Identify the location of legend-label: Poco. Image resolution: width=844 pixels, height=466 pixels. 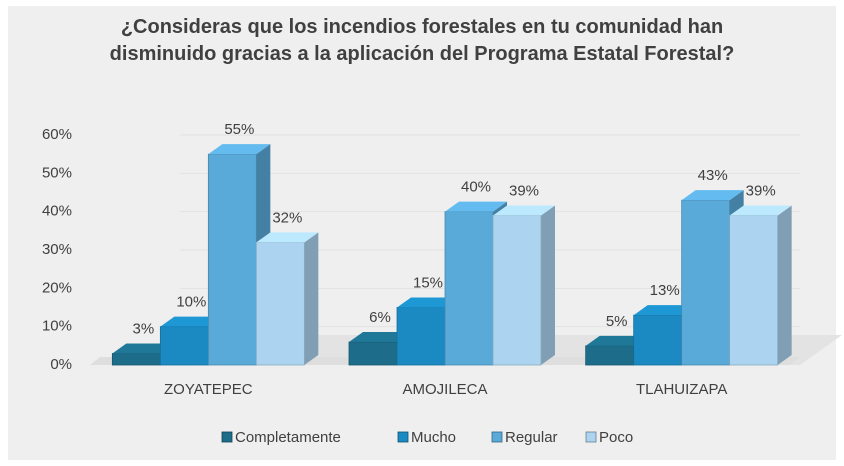
(616, 437).